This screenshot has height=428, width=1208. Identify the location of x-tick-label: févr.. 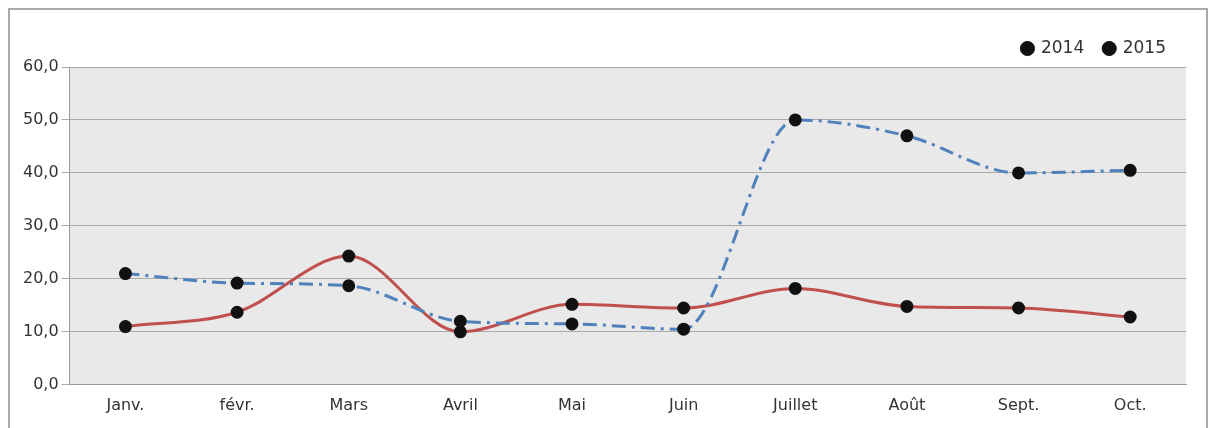
(237, 404).